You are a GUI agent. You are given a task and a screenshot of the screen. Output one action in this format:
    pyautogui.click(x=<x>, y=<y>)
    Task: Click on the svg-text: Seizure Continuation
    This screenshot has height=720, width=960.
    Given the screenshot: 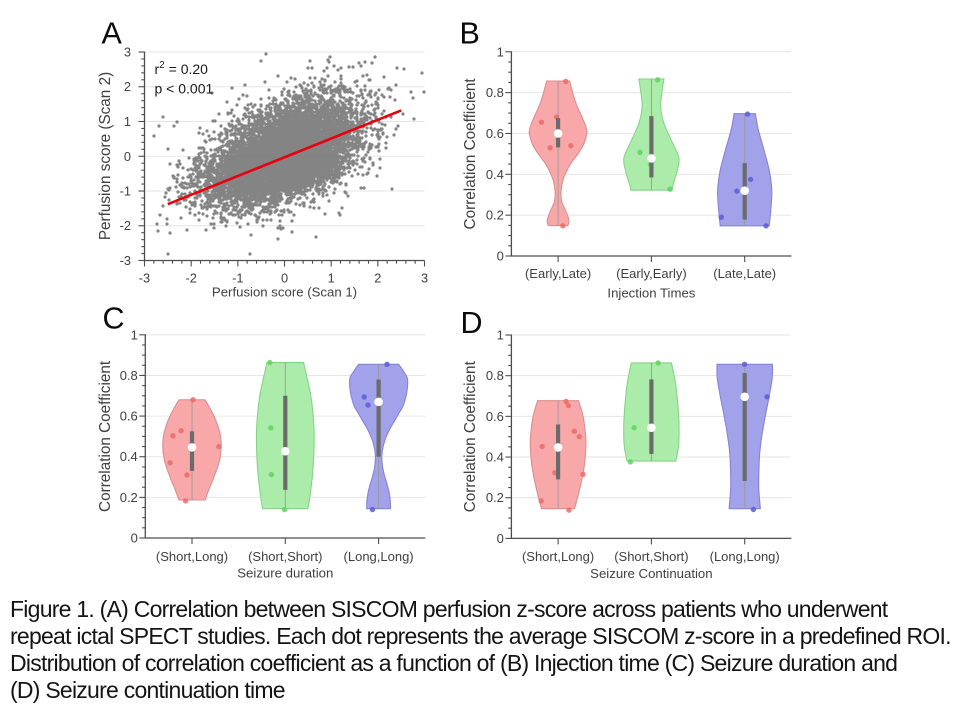 What is the action you would take?
    pyautogui.click(x=651, y=573)
    